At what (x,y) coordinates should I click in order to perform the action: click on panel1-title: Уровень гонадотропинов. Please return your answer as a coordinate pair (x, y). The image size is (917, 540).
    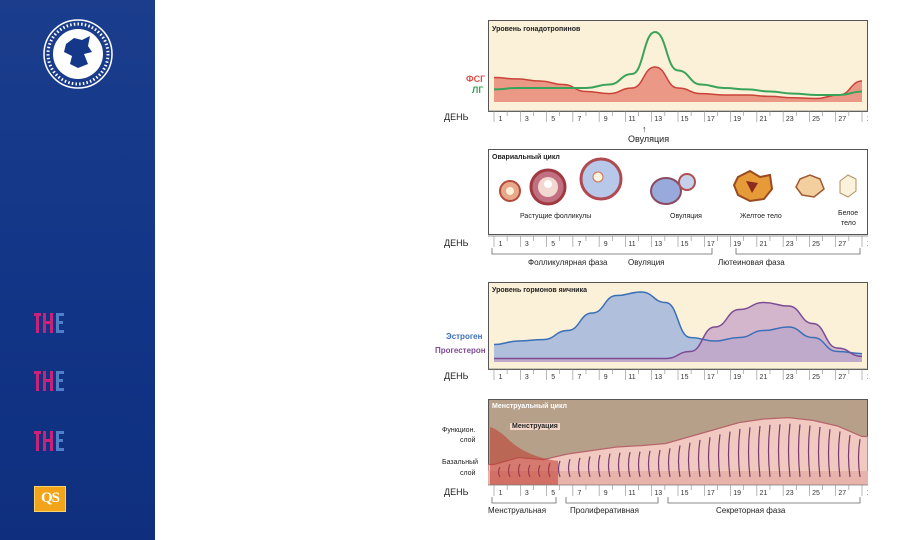
    Looking at the image, I should click on (536, 29).